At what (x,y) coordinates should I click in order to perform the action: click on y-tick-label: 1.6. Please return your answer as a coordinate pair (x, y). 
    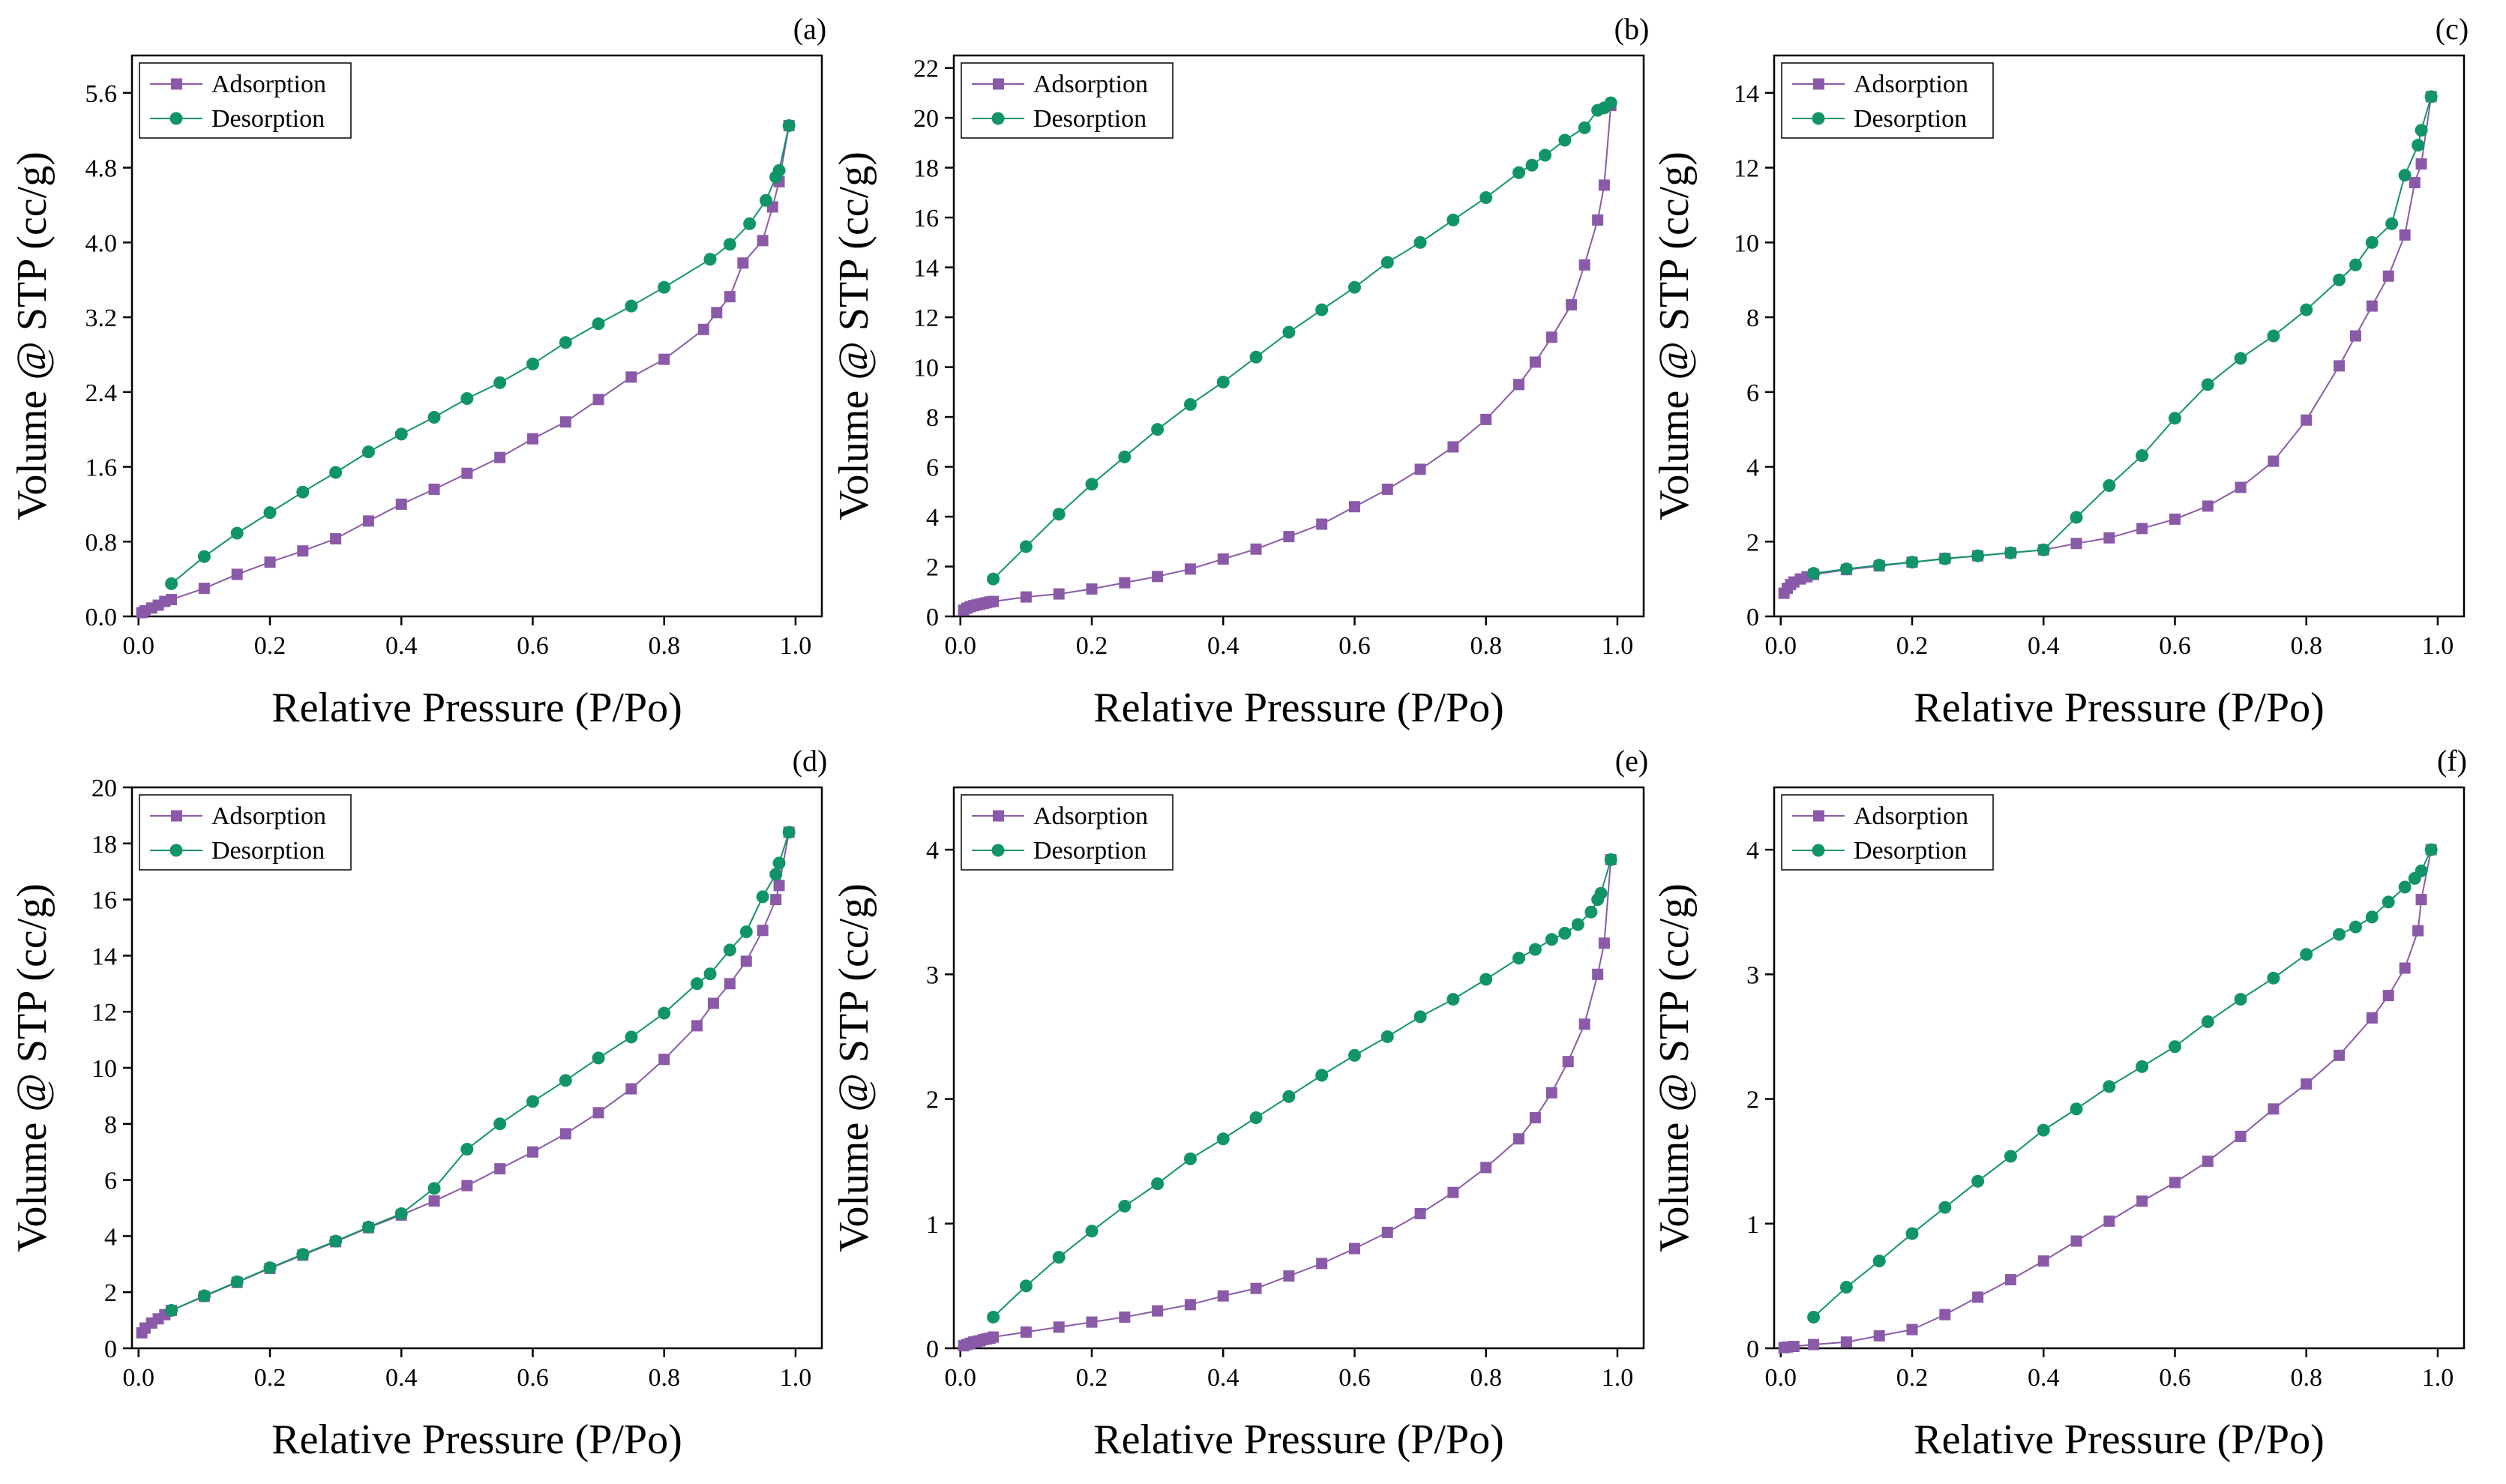
    Looking at the image, I should click on (101, 468).